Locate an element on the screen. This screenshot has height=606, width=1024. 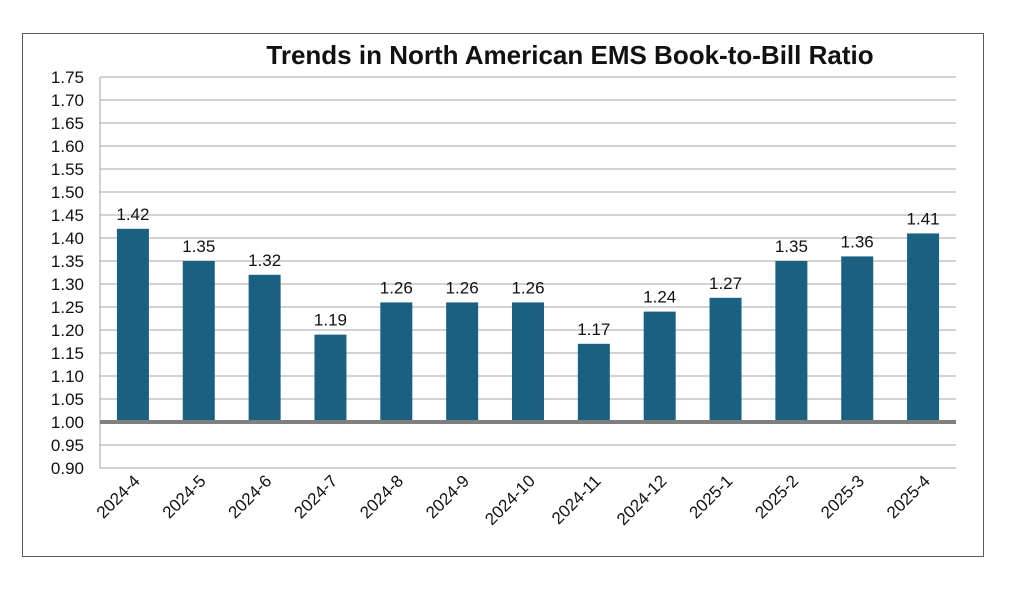
y-tick-label: 1.20 is located at coordinates (67, 330).